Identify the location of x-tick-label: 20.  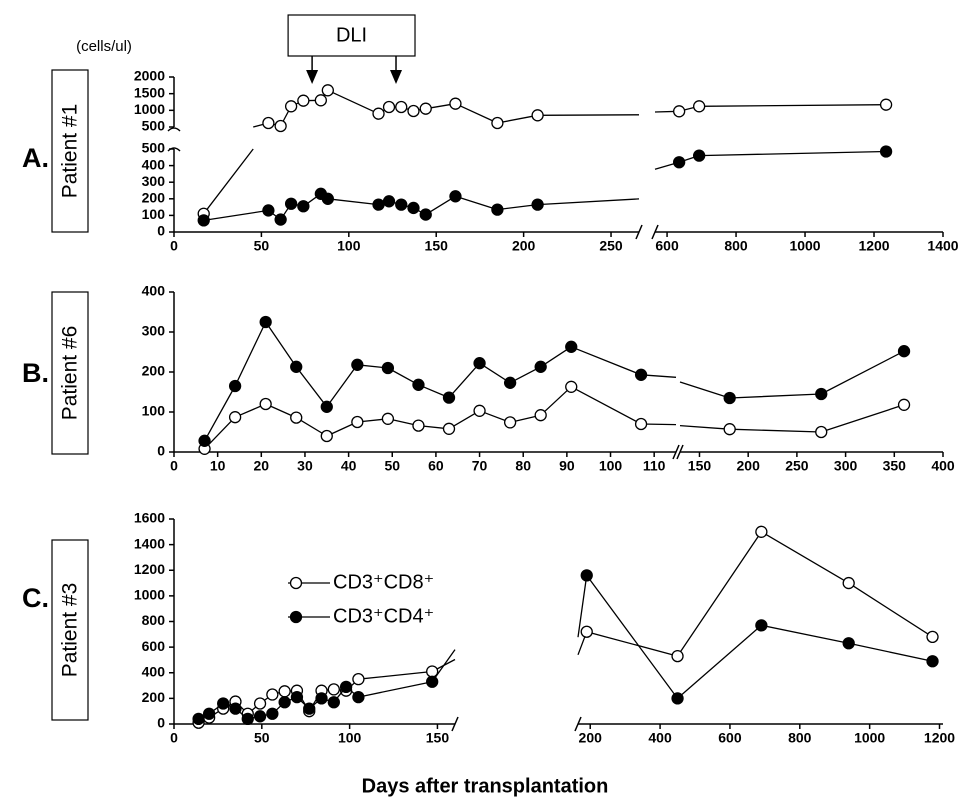
(262, 466).